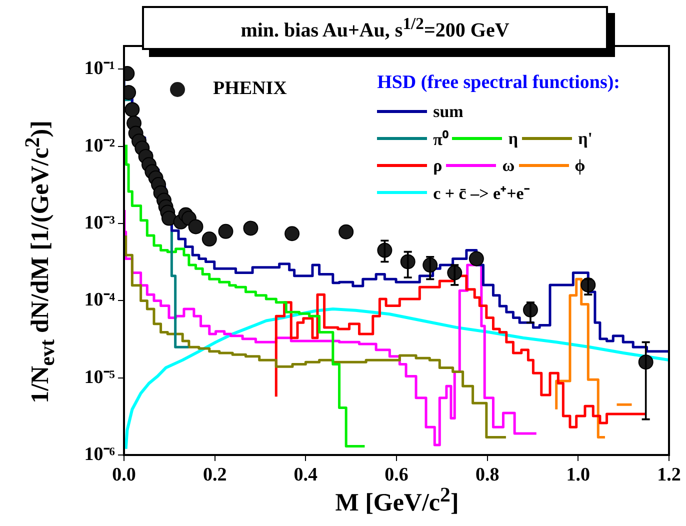 The width and height of the screenshot is (686, 526). Describe the element at coordinates (100, 377) in the screenshot. I see `y-tick-label: 10⁻⁵` at that location.